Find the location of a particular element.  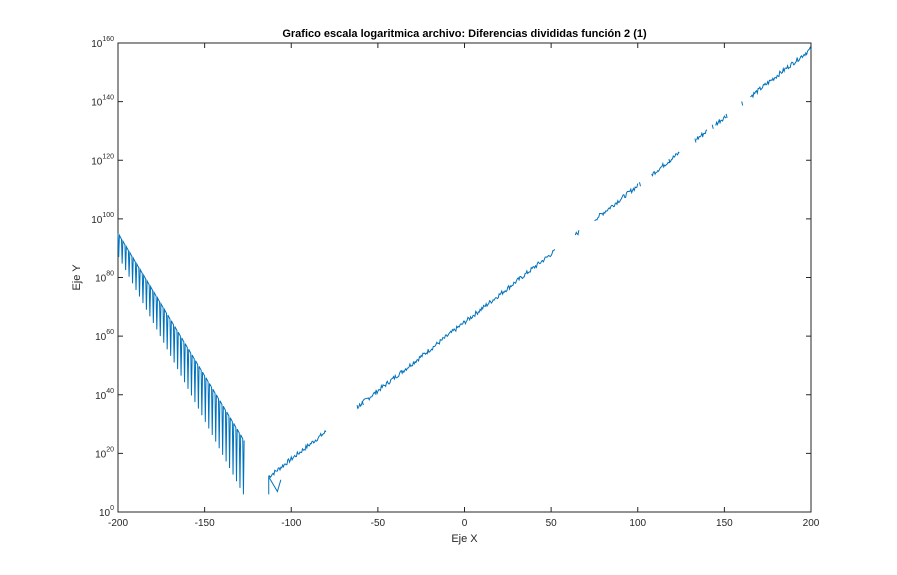

series-left-branch is located at coordinates (181, 364).